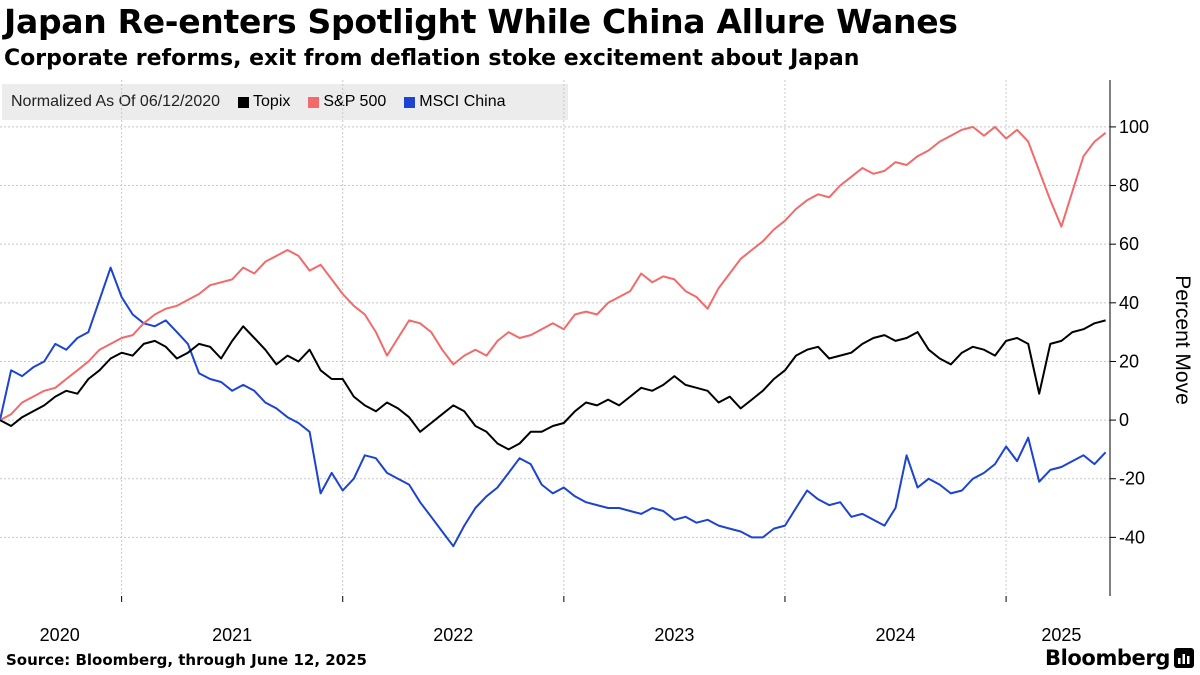 This screenshot has width=1200, height=675. I want to click on legend-label-msci-china: MSCI China, so click(462, 101).